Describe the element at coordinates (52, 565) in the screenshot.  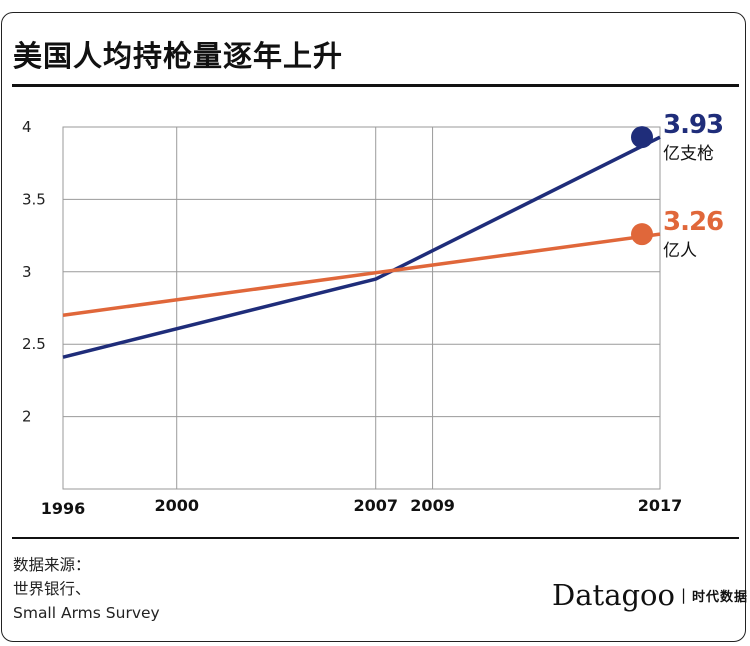
I see `source-label: 数据来源：` at that location.